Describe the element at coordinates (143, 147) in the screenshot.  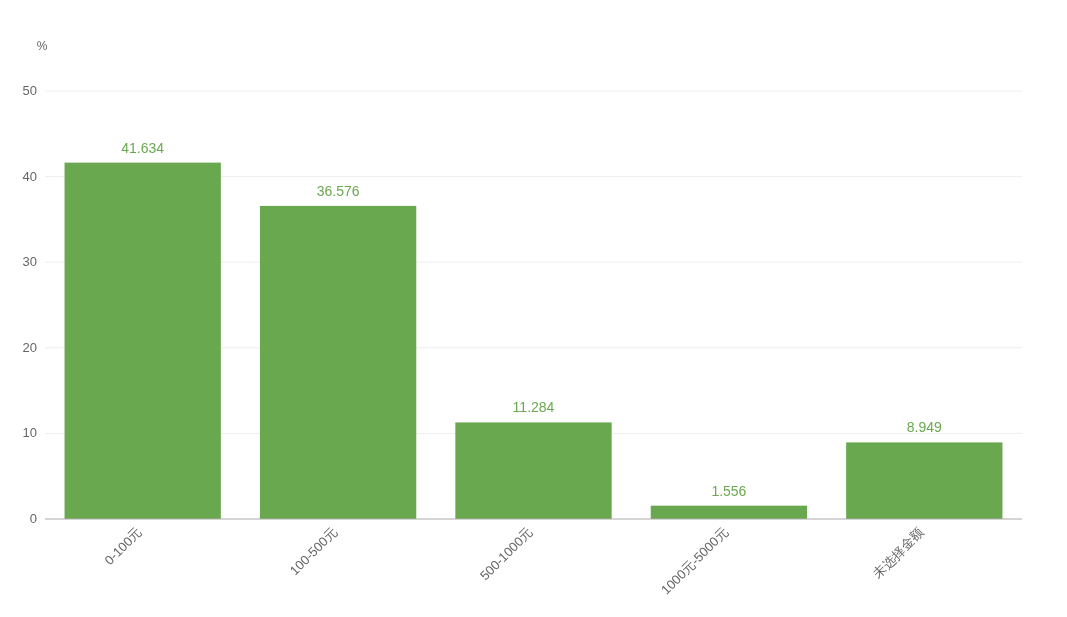
I see `data-label: 41.634` at that location.